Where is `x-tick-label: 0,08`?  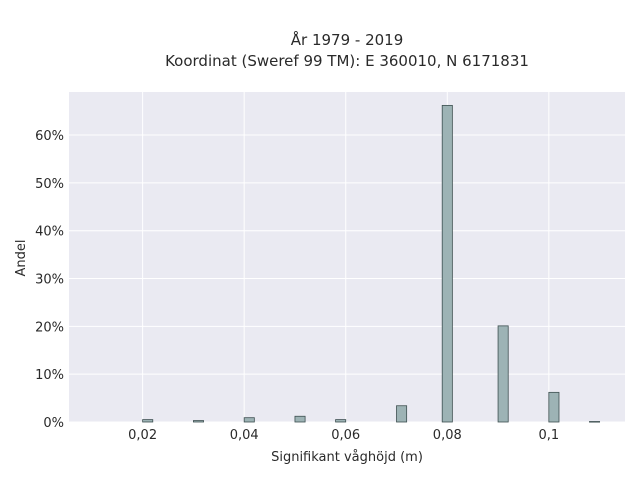 x-tick-label: 0,08 is located at coordinates (447, 435).